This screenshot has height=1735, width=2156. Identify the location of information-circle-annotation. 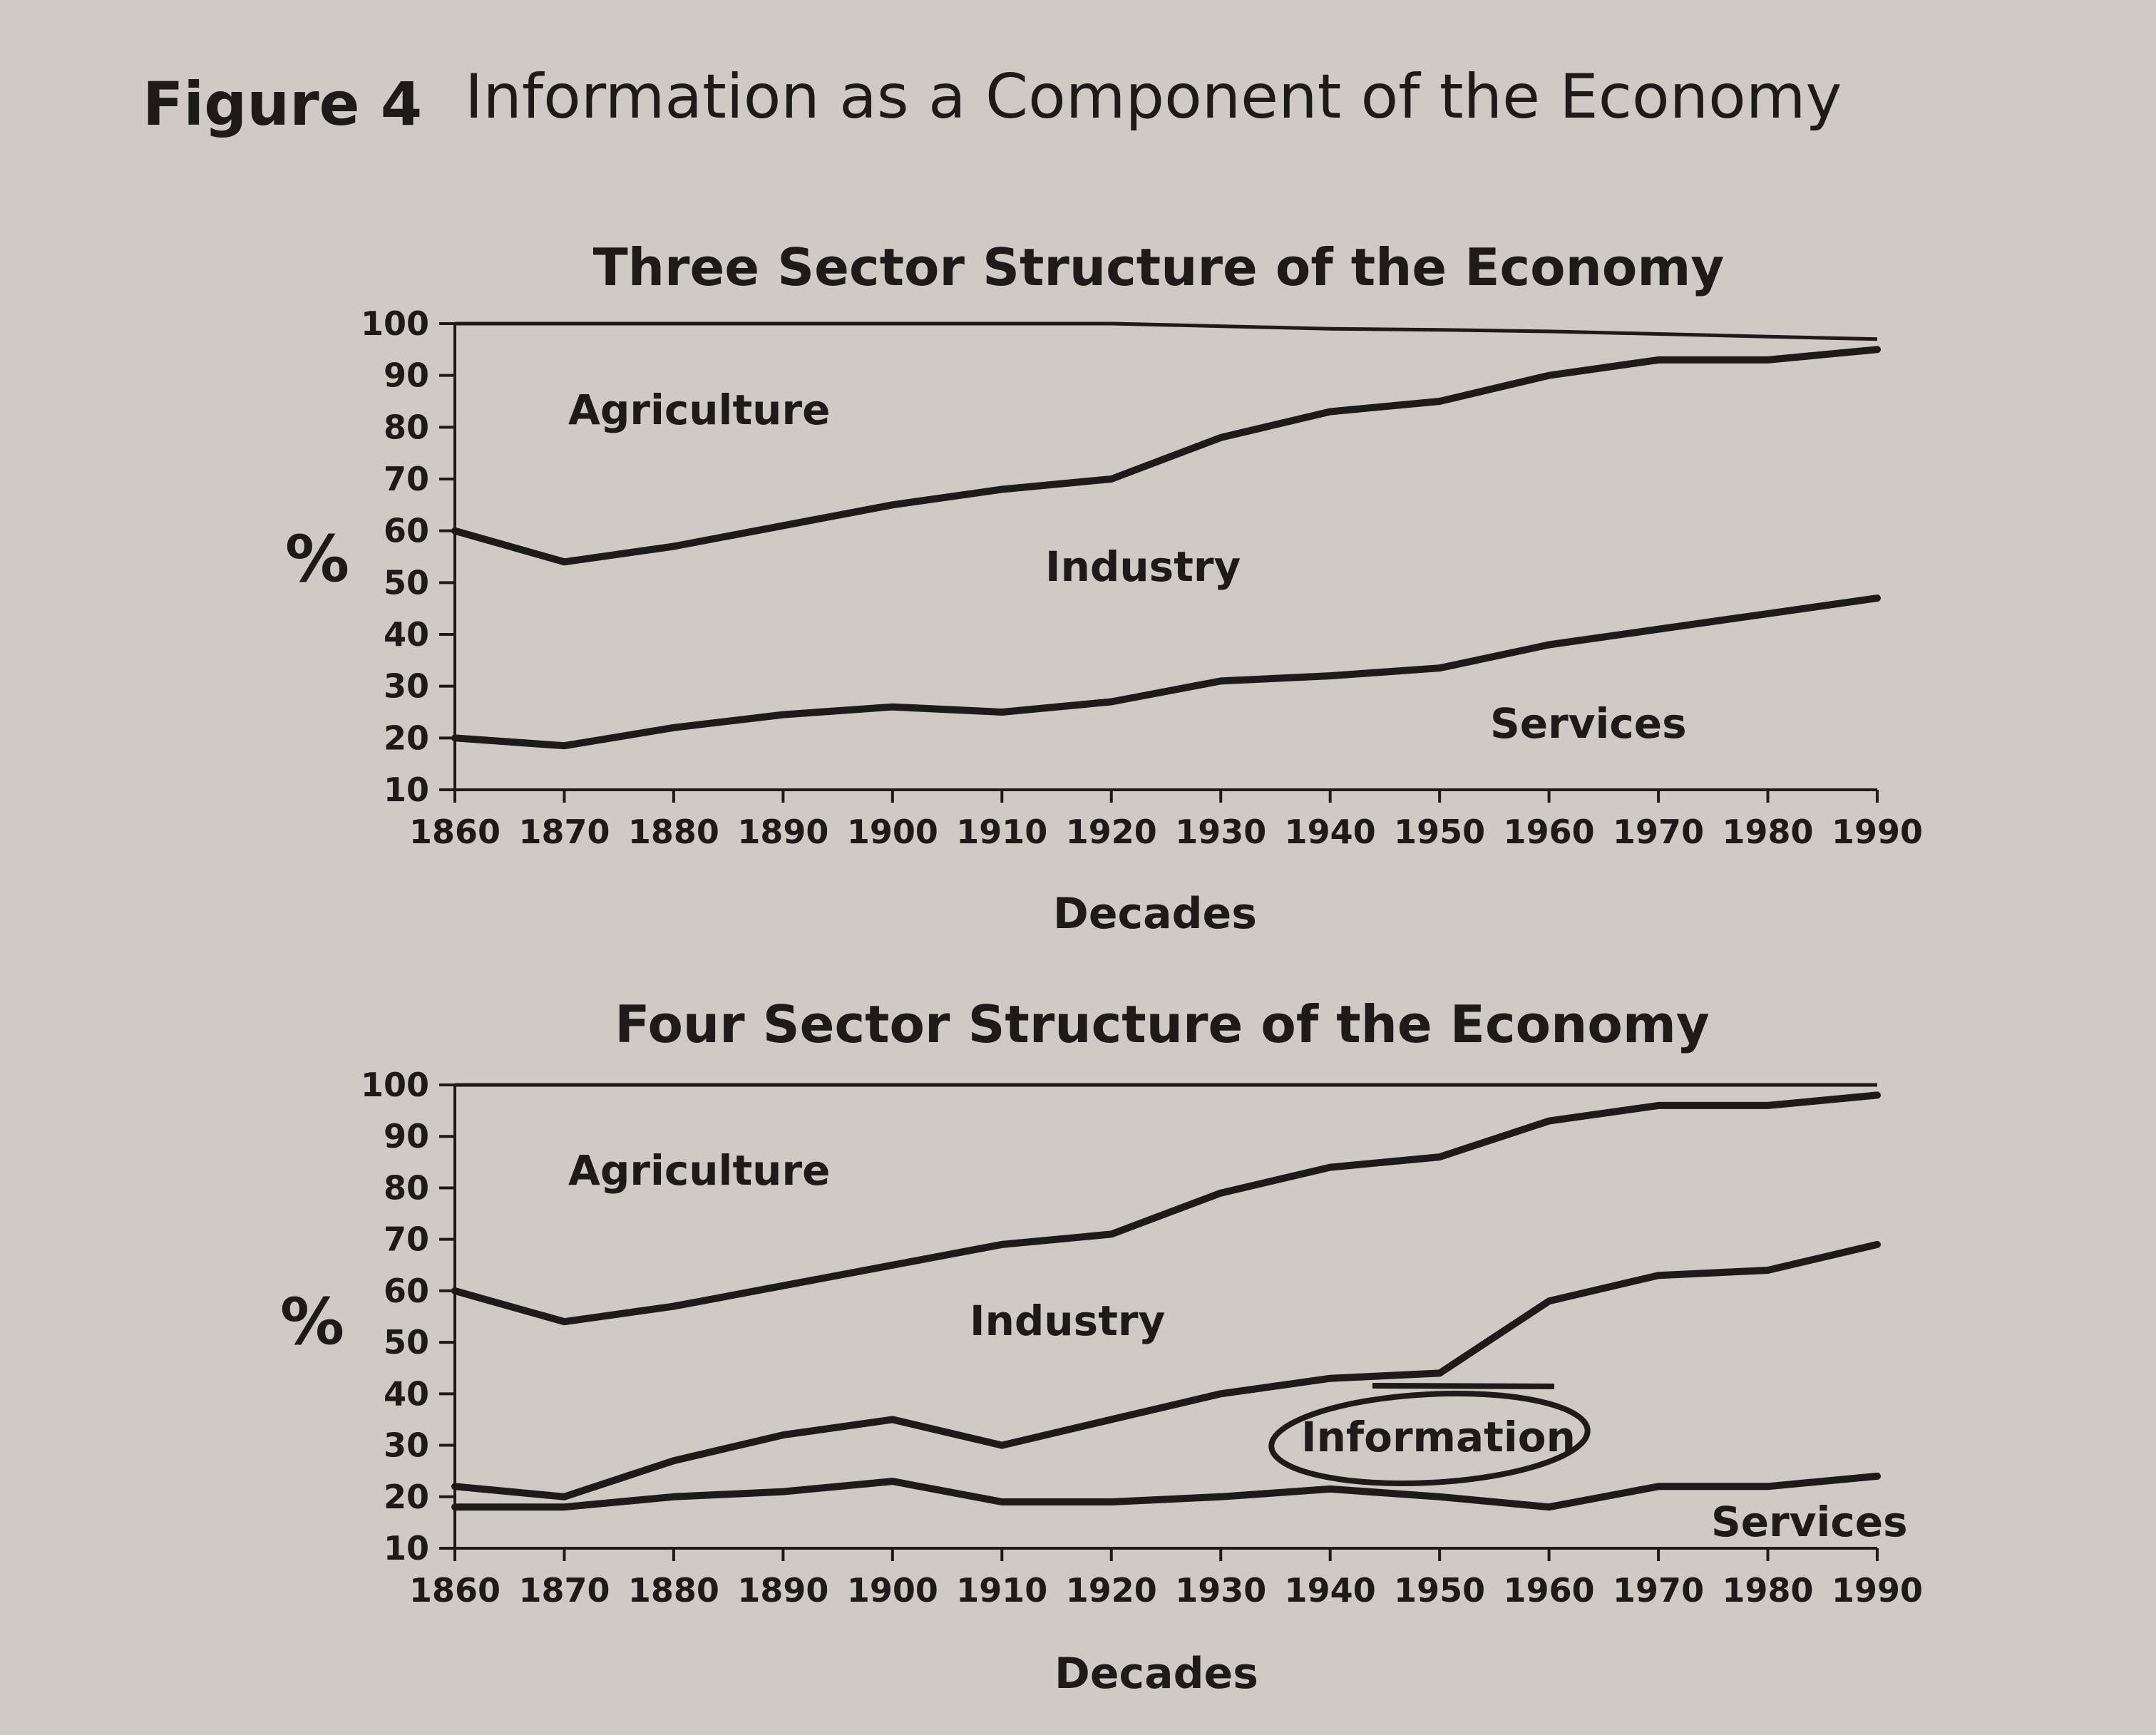
(1429, 1438).